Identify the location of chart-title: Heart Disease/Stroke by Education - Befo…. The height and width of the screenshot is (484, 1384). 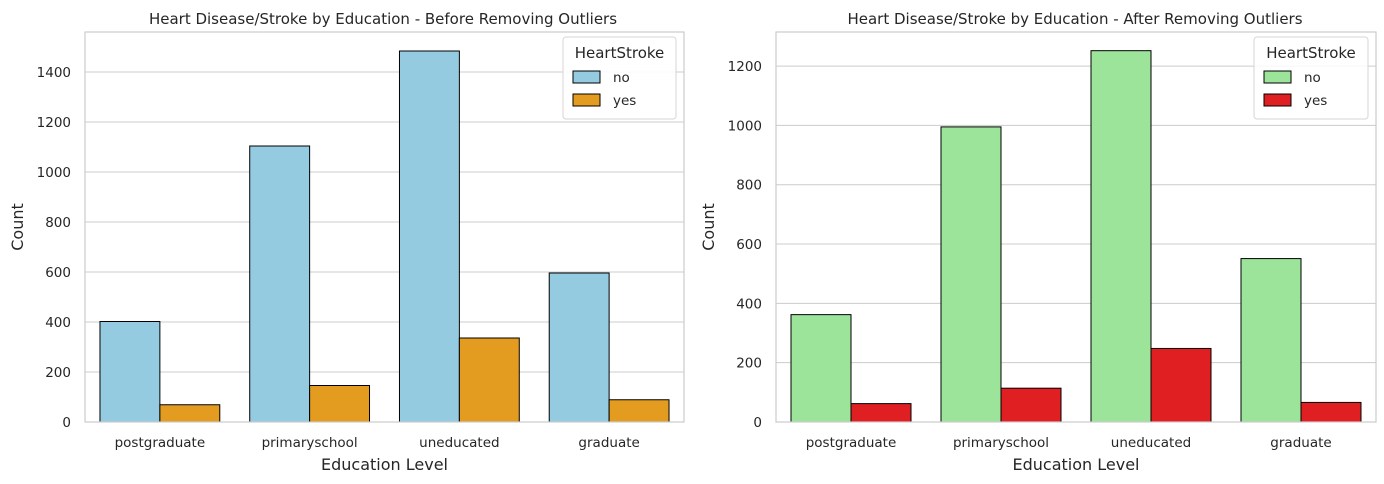
(383, 19).